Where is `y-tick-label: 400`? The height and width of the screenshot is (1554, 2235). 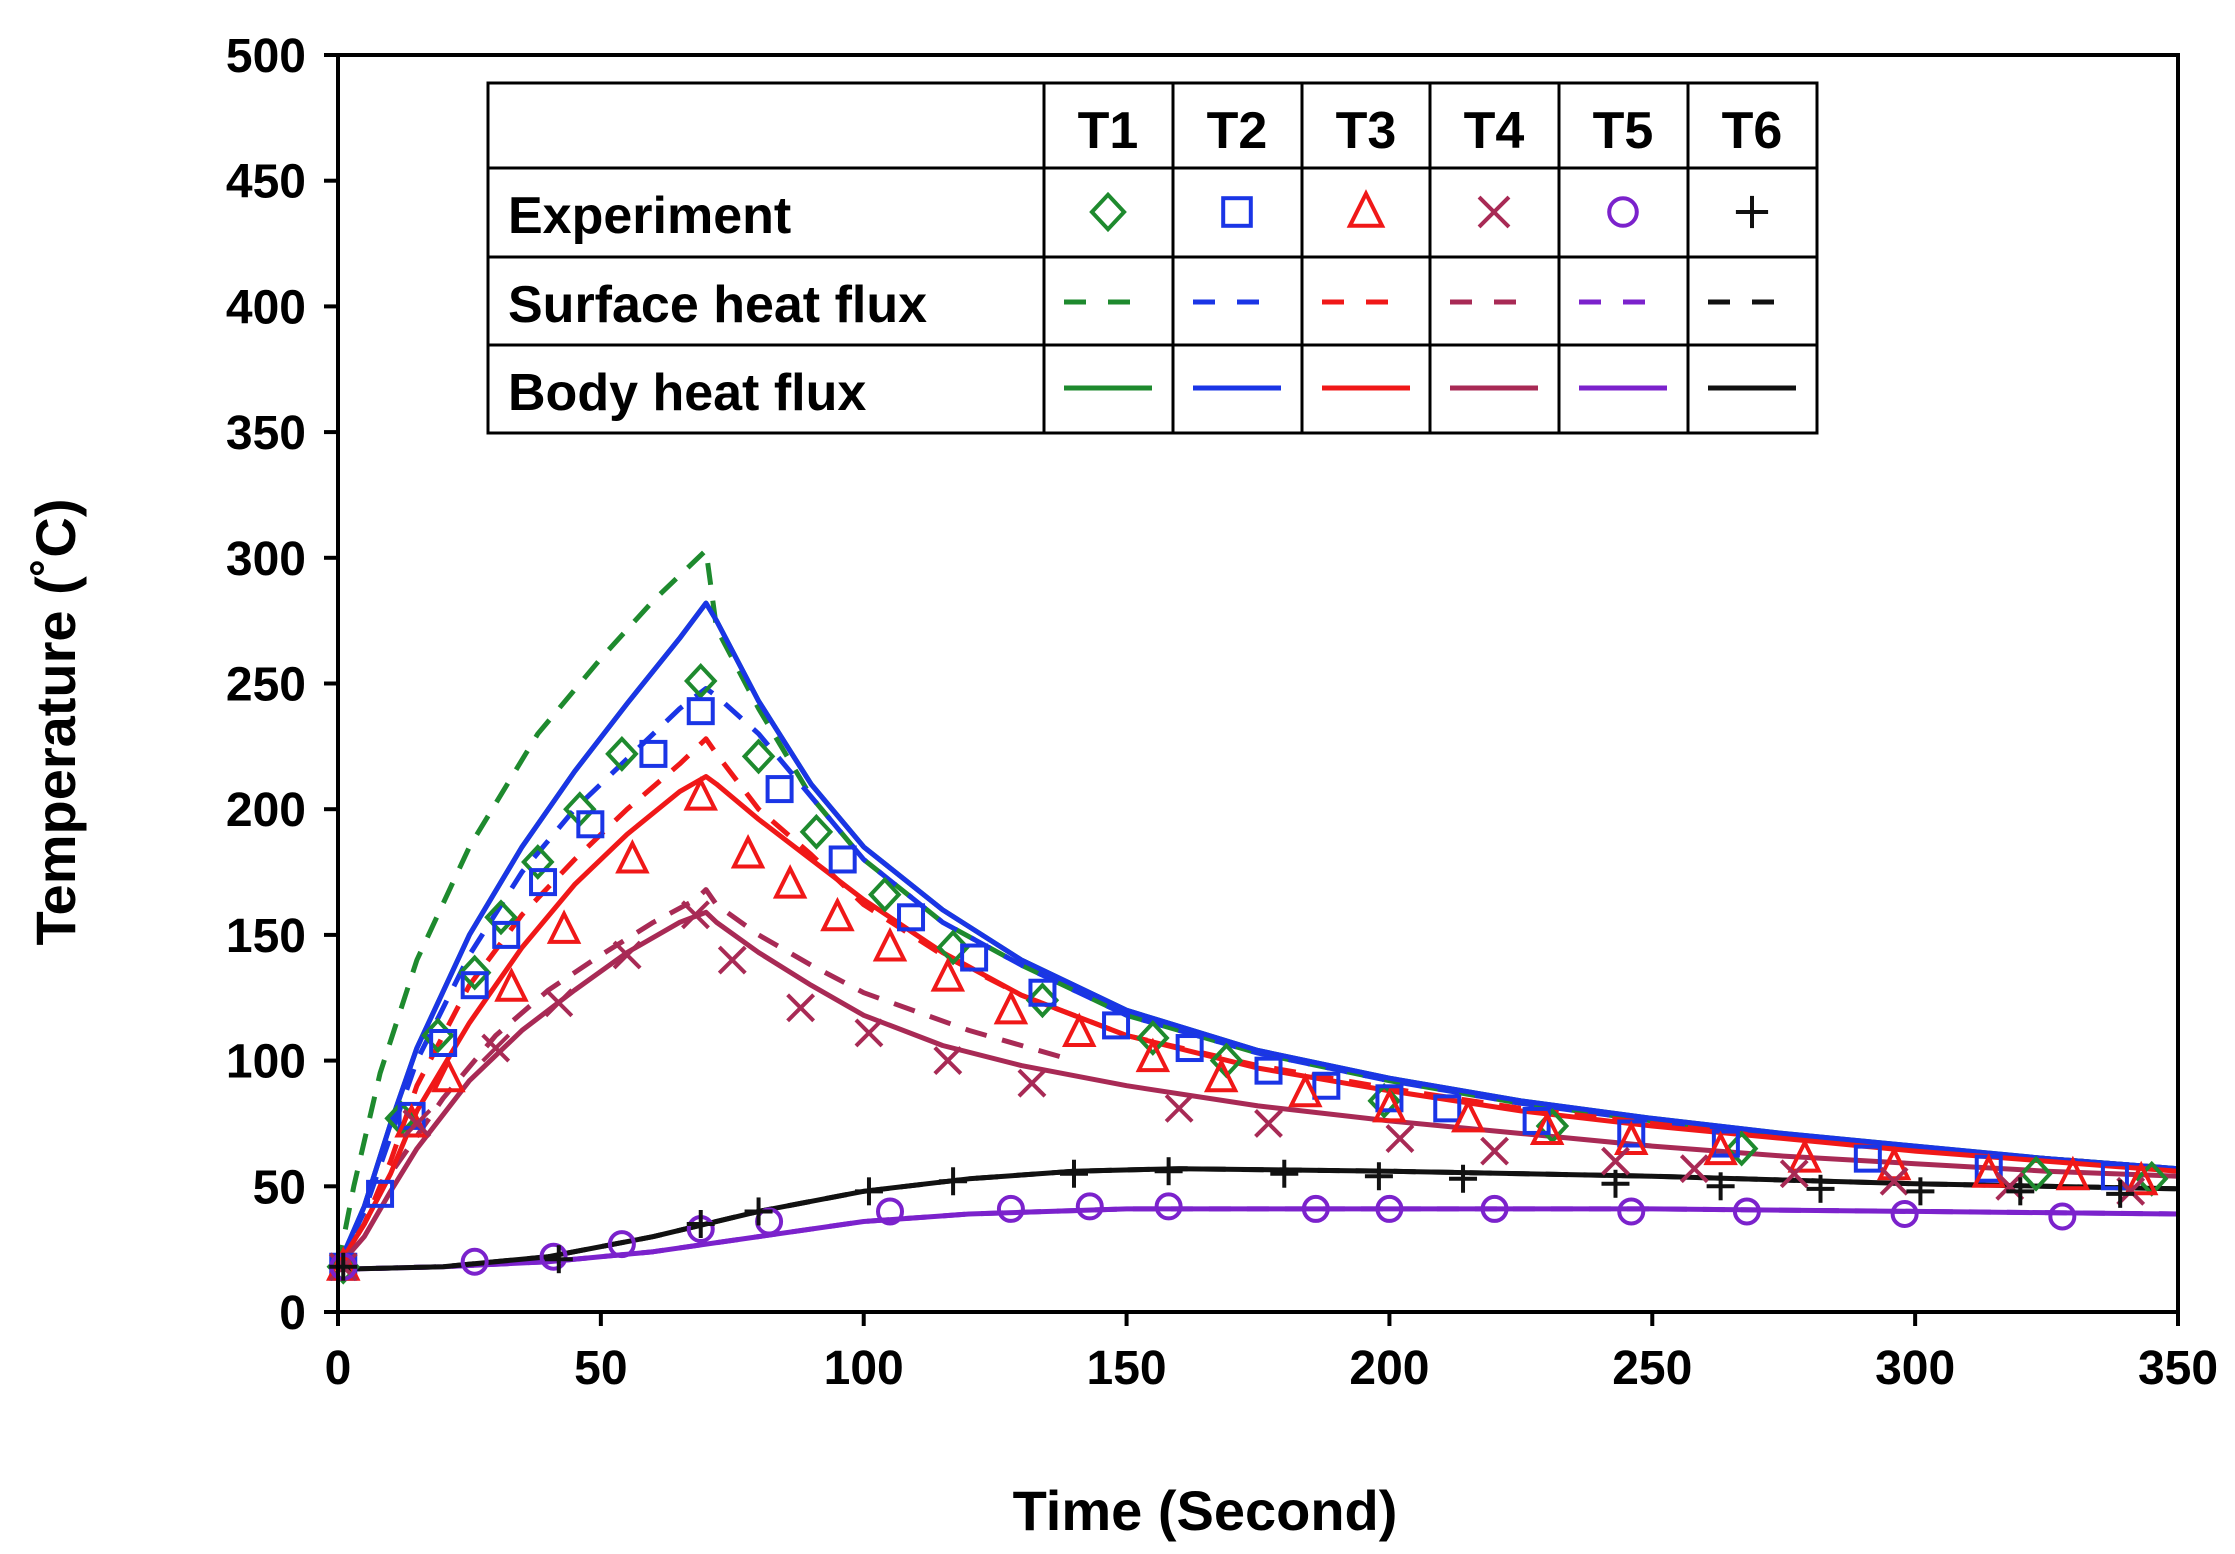 y-tick-label: 400 is located at coordinates (266, 307).